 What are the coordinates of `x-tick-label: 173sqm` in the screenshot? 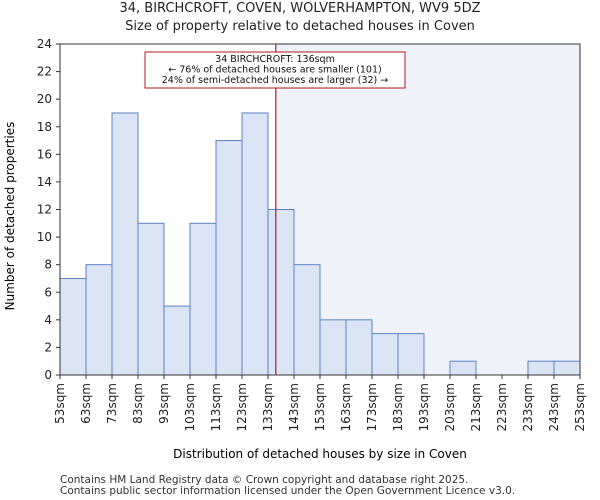 It's located at (372, 407).